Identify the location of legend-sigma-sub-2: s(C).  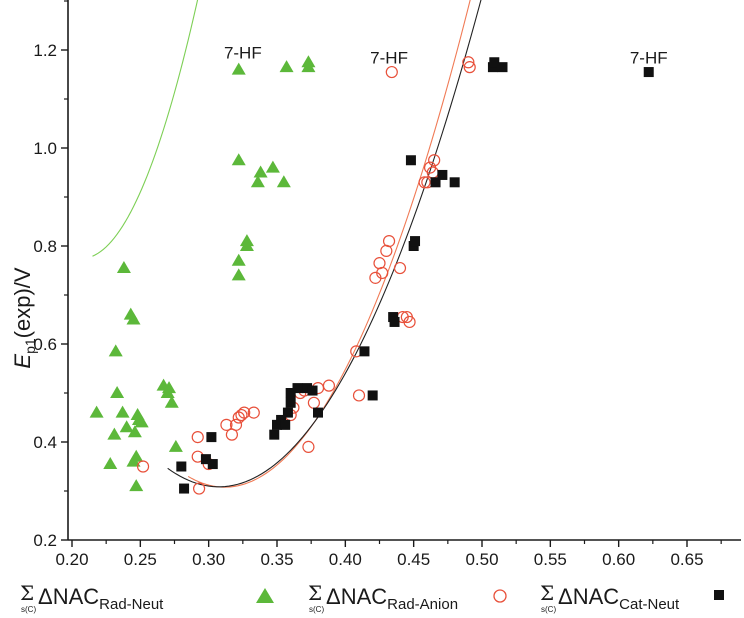
(316, 609).